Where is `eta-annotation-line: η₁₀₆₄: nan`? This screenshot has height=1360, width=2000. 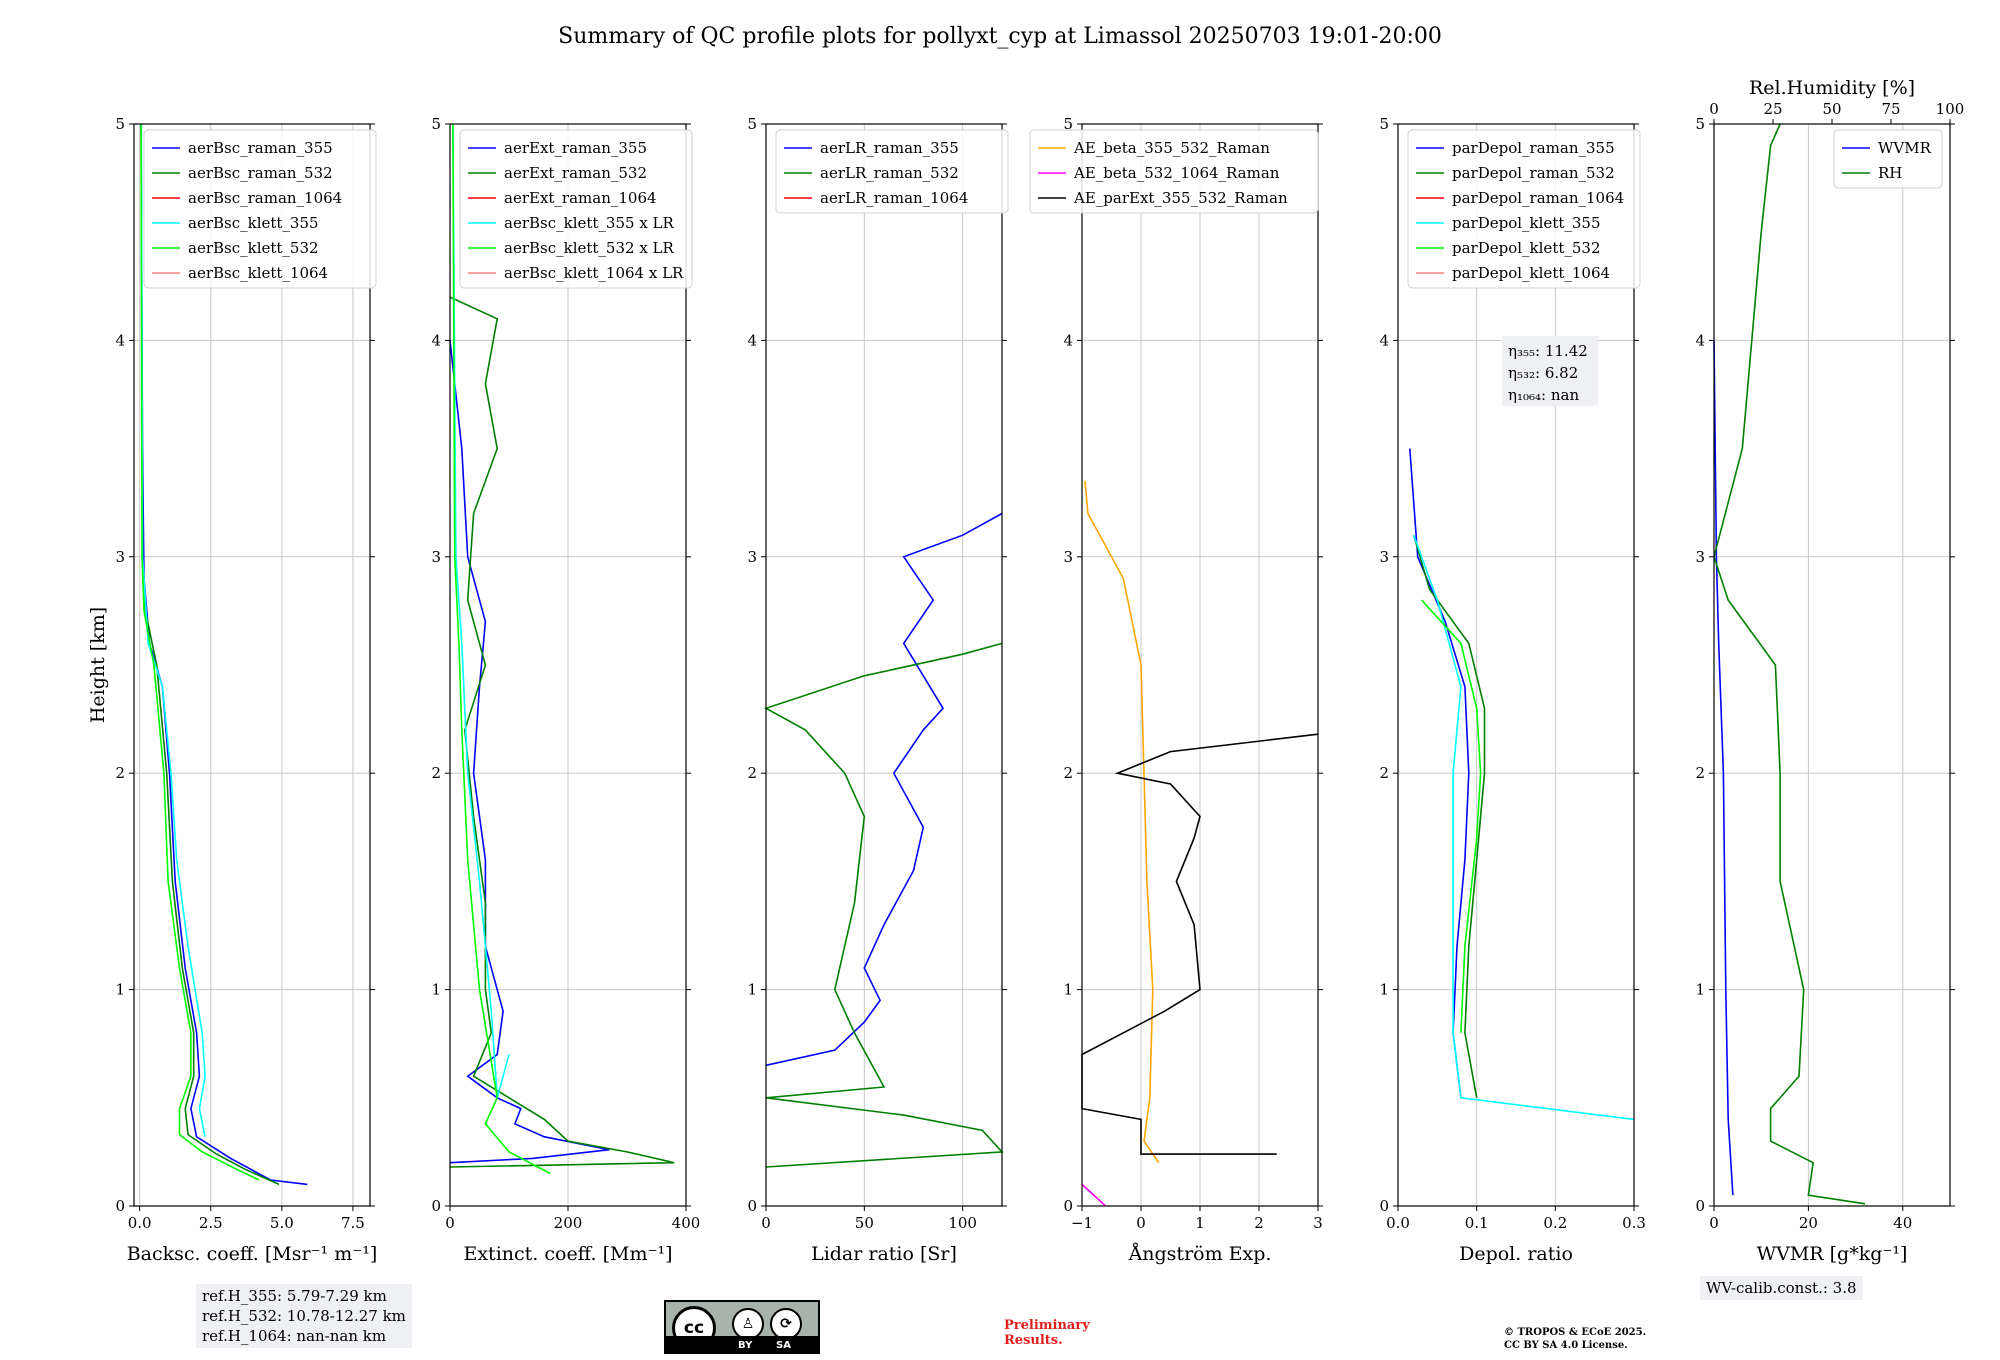 eta-annotation-line: η₁₀₆₄: nan is located at coordinates (1543, 395).